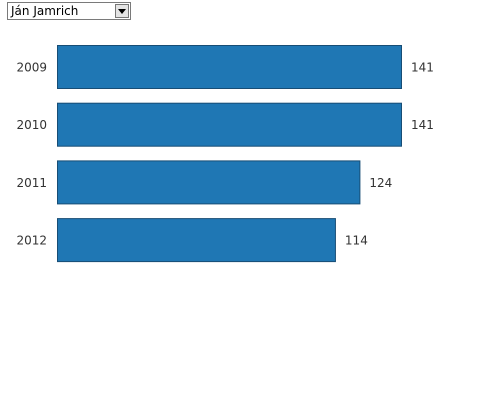 This screenshot has width=500, height=400. What do you see at coordinates (209, 182) in the screenshot?
I see `bar-2011` at bounding box center [209, 182].